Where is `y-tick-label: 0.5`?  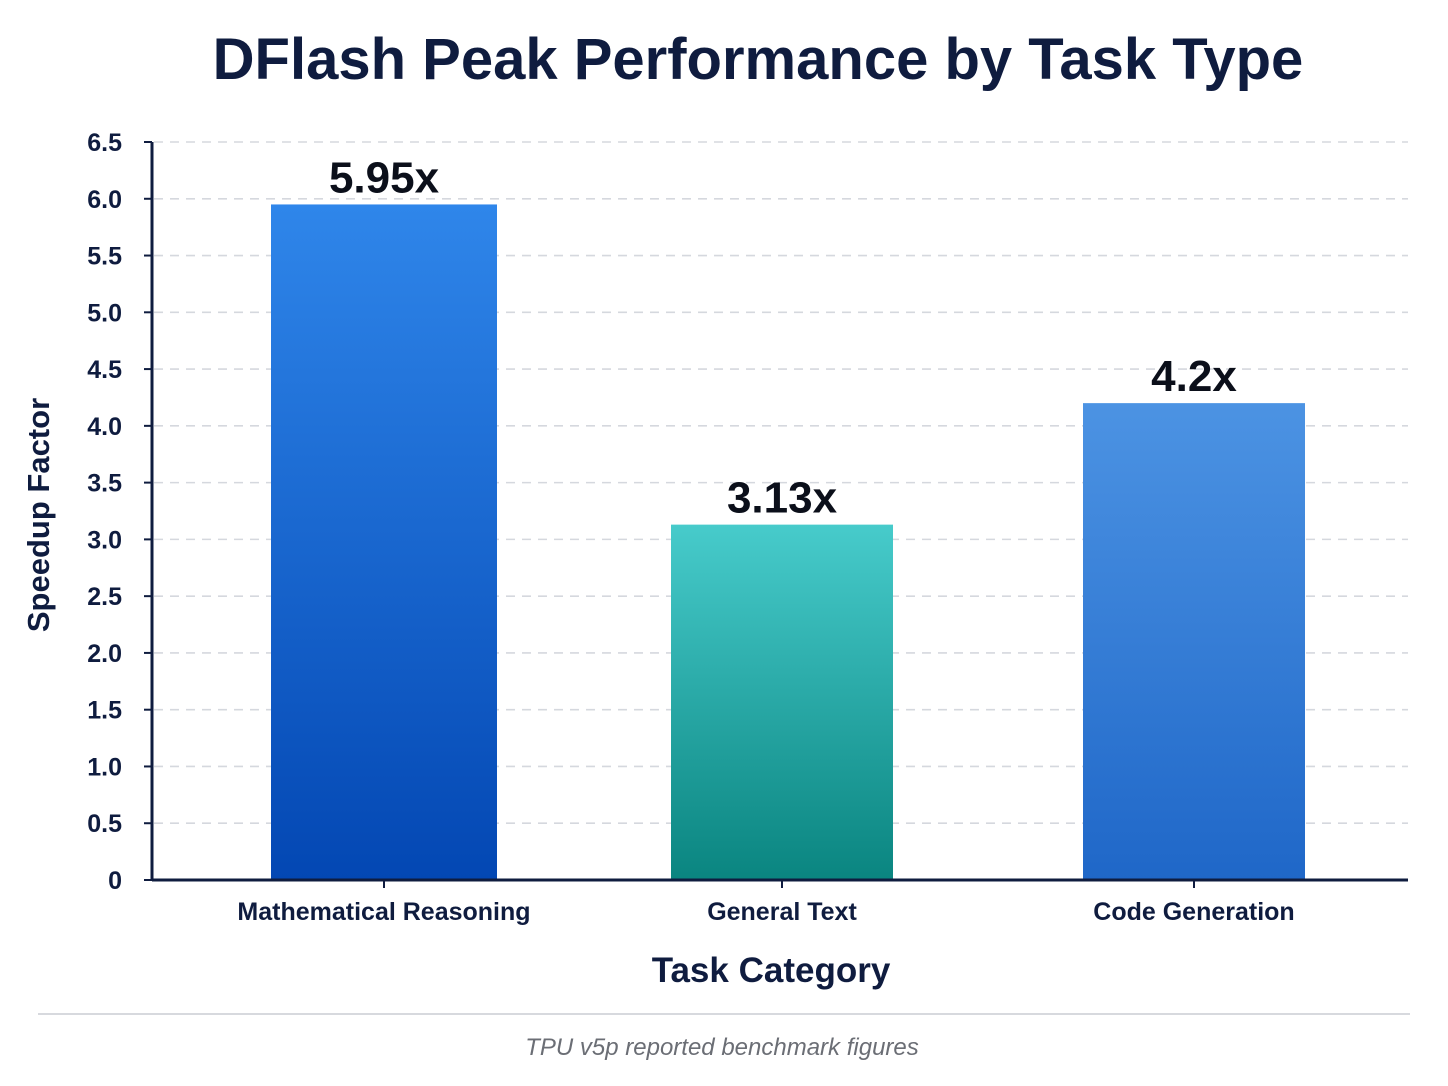 y-tick-label: 0.5 is located at coordinates (104, 824).